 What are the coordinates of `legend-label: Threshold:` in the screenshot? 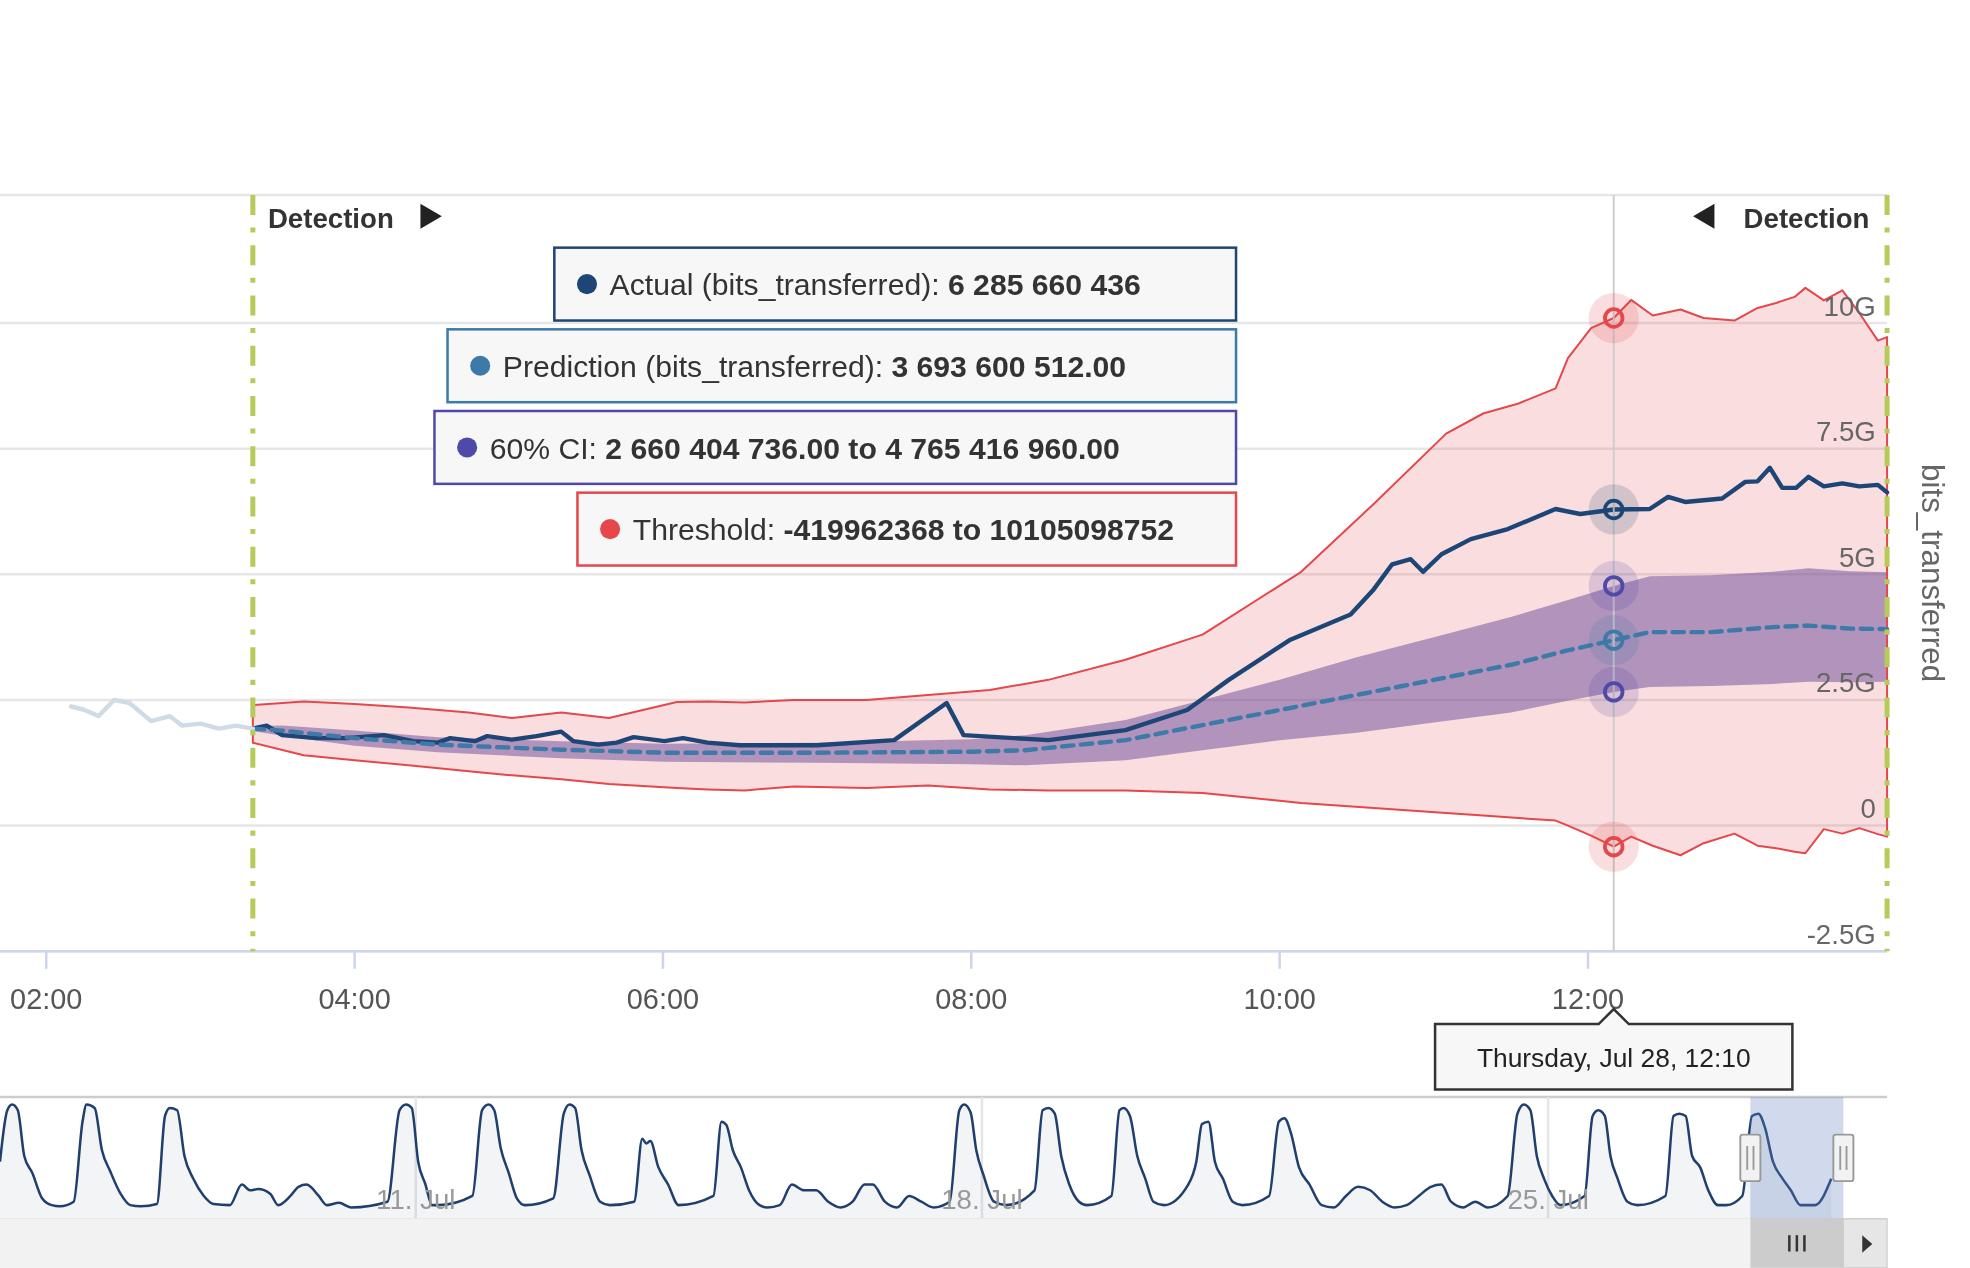 It's located at (708, 530).